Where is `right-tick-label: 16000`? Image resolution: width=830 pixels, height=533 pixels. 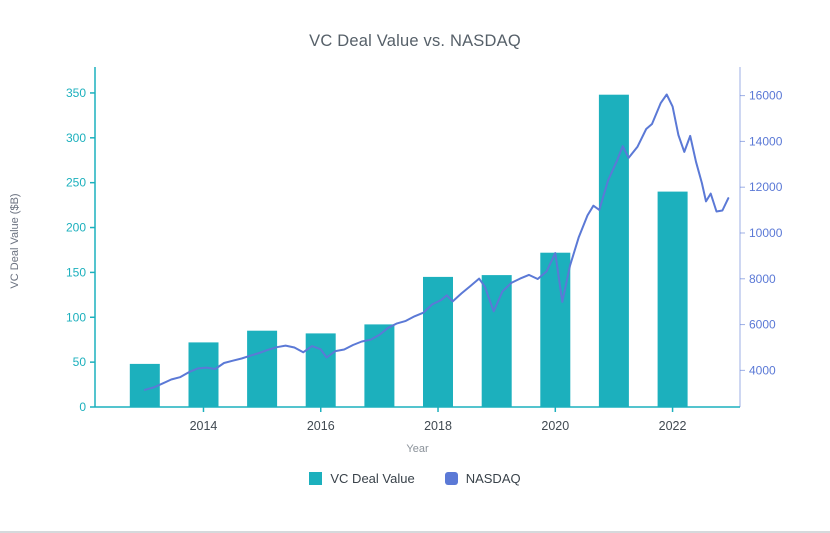
right-tick-label: 16000 is located at coordinates (766, 96).